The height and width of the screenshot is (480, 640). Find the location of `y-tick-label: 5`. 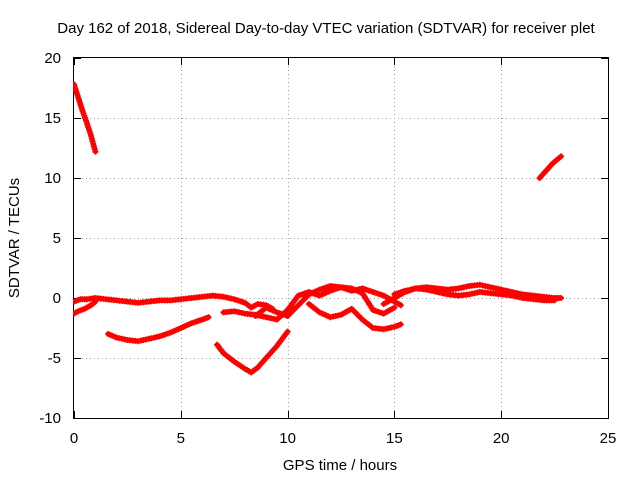

y-tick-label: 5 is located at coordinates (57, 238).